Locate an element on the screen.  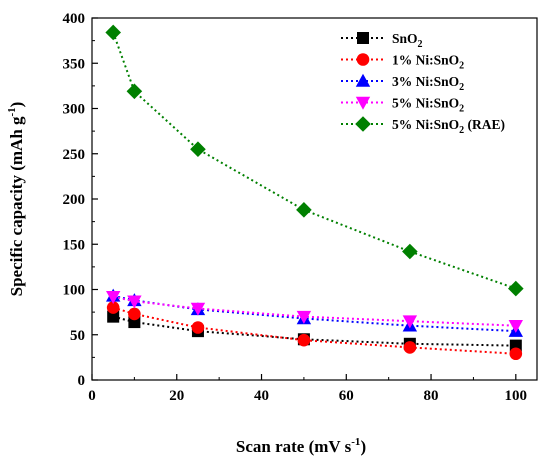
y-axis-title-tail: ) is located at coordinates (16, 105).